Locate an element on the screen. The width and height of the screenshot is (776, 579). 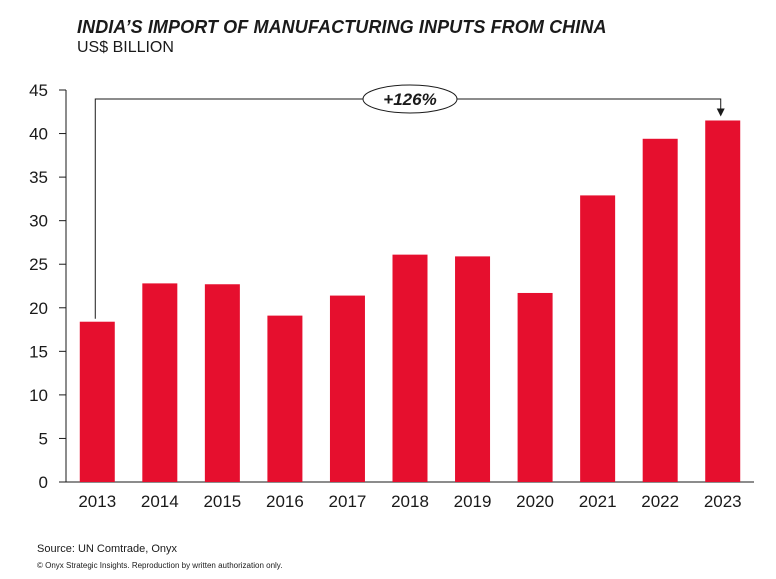
y-tick-label: 15 is located at coordinates (38, 351).